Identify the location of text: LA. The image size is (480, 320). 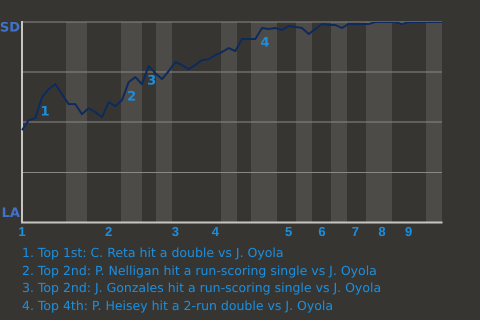
(11, 213).